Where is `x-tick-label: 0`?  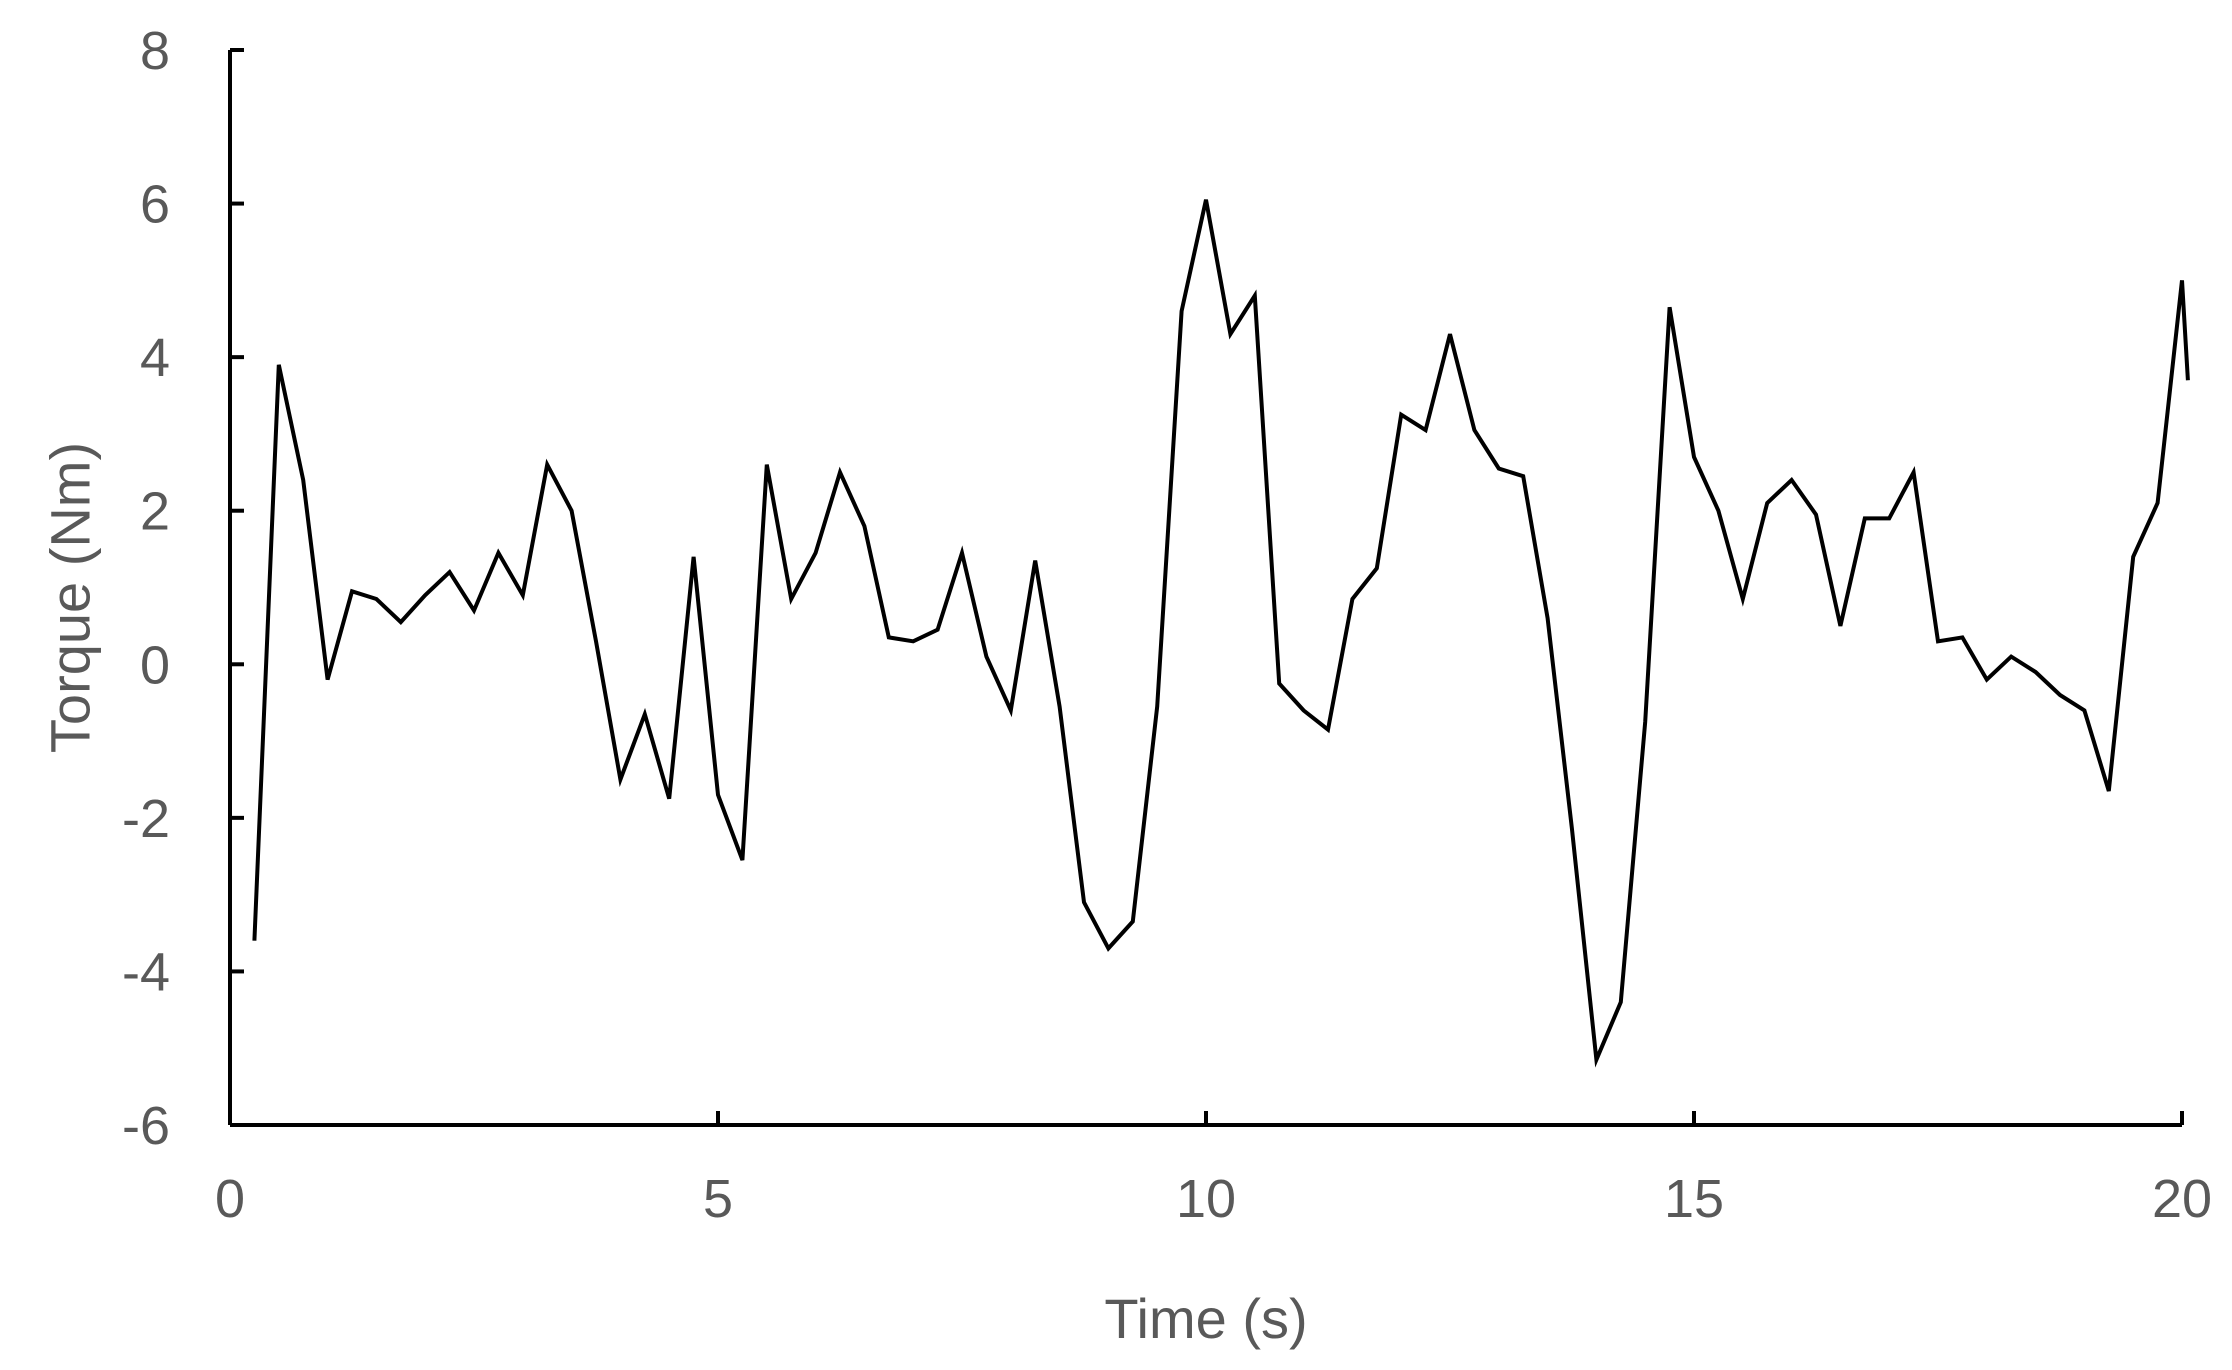 x-tick-label: 0 is located at coordinates (230, 1199).